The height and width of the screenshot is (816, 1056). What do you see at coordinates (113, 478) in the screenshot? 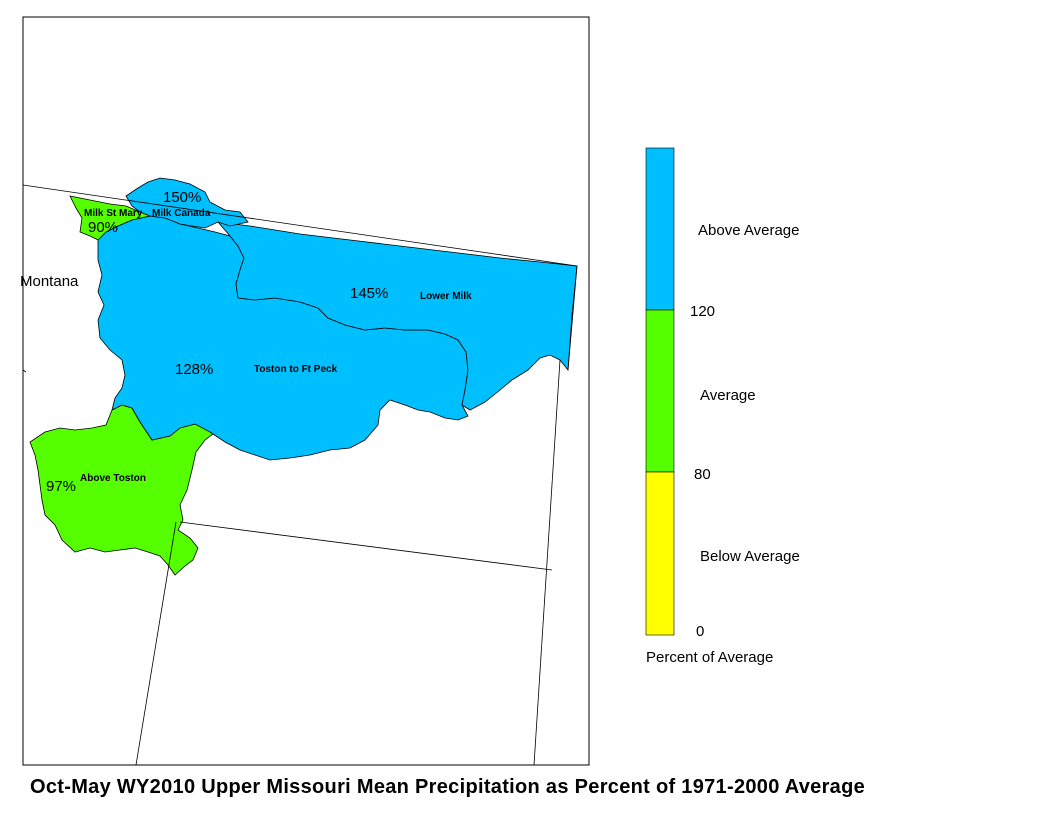
I see `basin-name-above-toston: Above Toston` at bounding box center [113, 478].